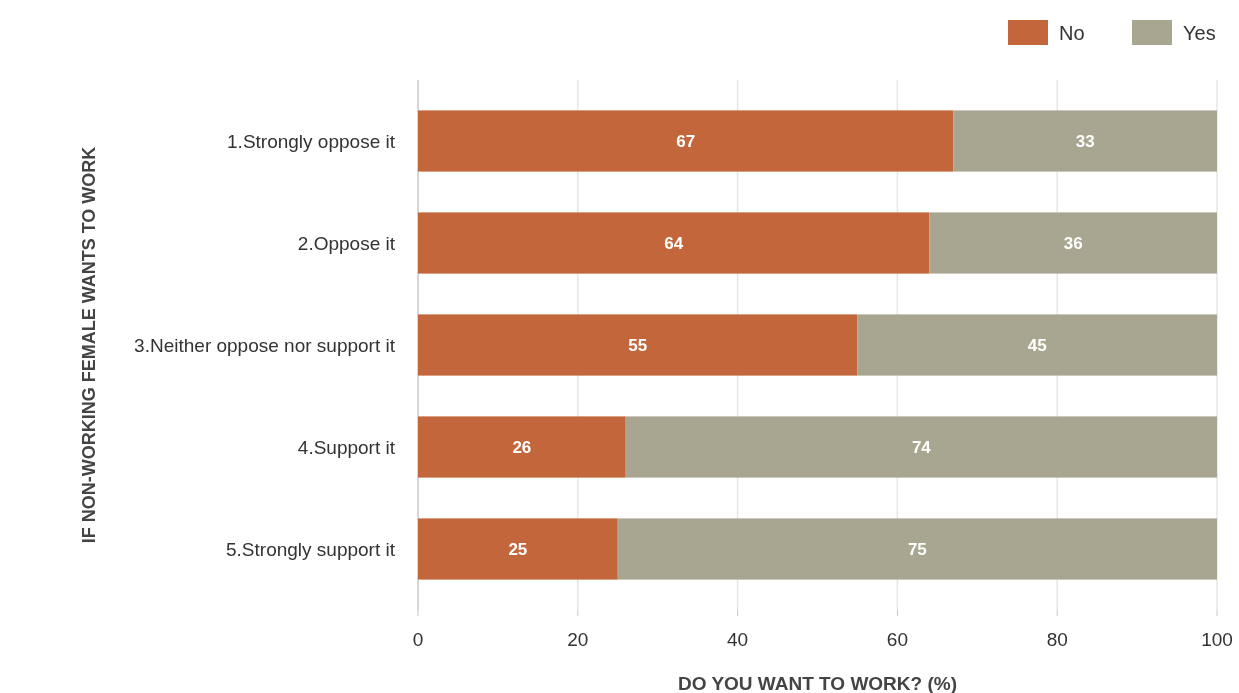 The width and height of the screenshot is (1239, 693). I want to click on x-tick-label: 100, so click(1217, 639).